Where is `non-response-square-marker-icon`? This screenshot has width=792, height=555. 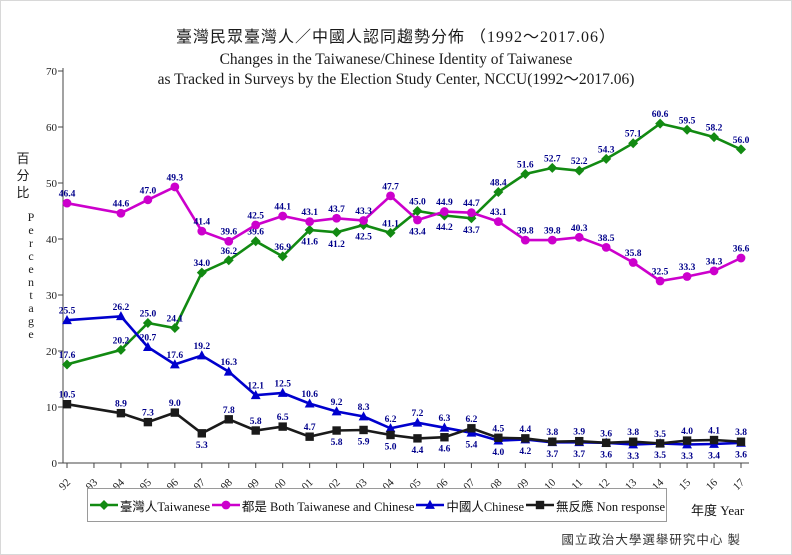 non-response-square-marker-icon is located at coordinates (540, 505).